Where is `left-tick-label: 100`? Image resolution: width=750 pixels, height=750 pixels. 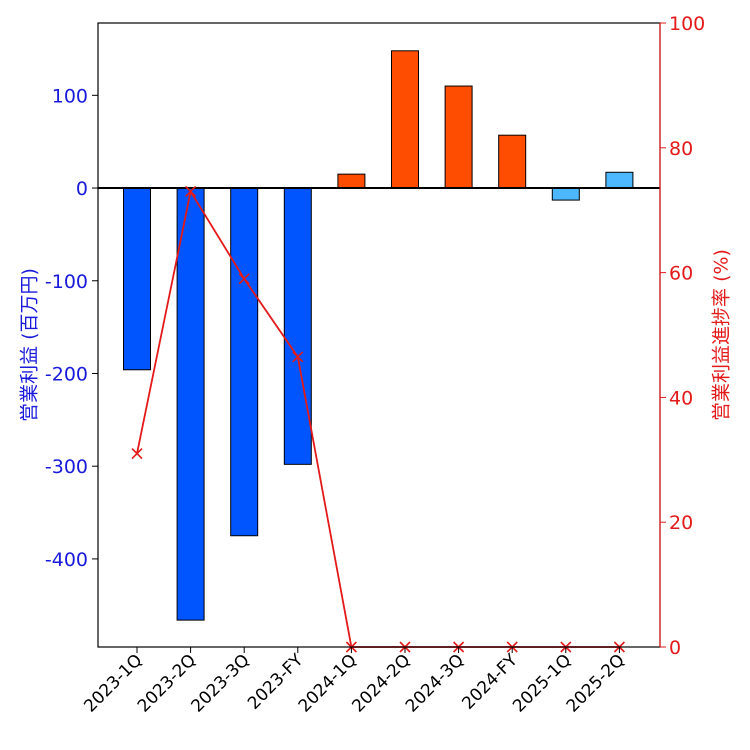 left-tick-label: 100 is located at coordinates (70, 96).